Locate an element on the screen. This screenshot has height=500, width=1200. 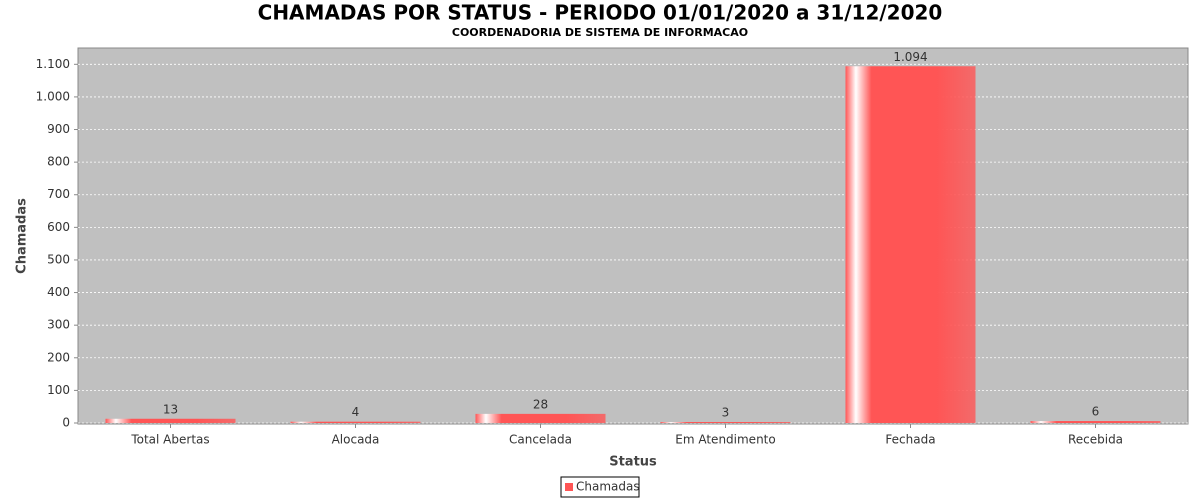
y-tick-label: 400 is located at coordinates (58, 292).